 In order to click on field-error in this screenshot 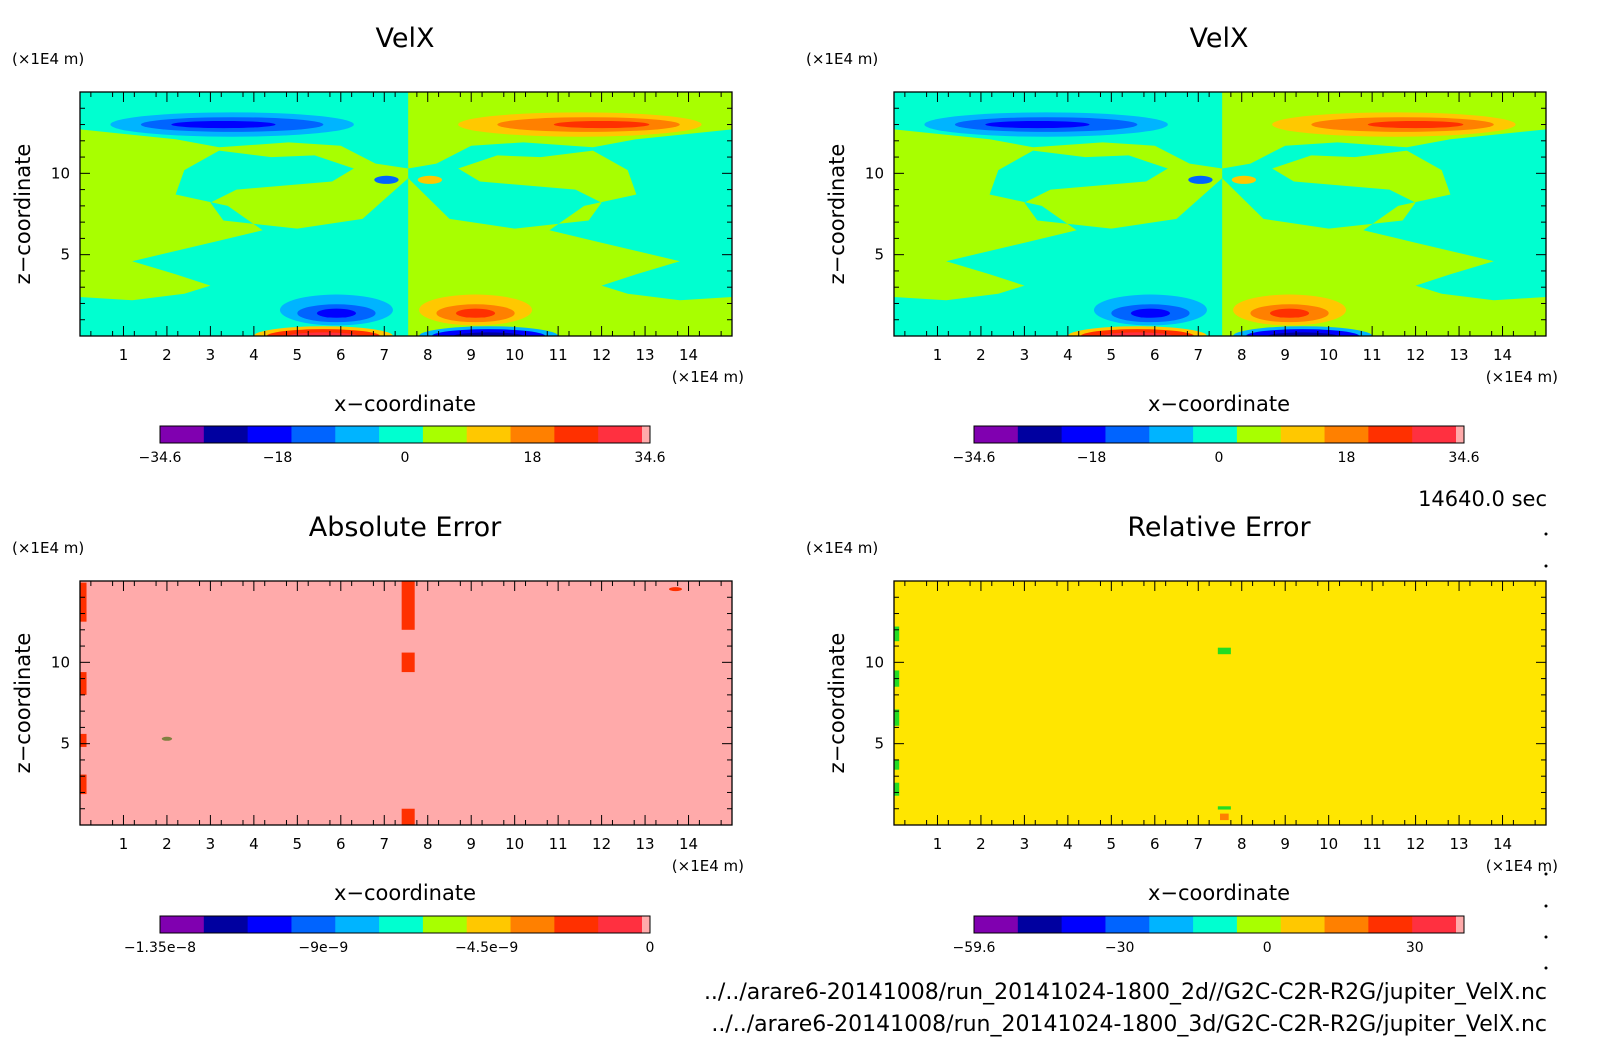, I will do `click(406, 703)`.